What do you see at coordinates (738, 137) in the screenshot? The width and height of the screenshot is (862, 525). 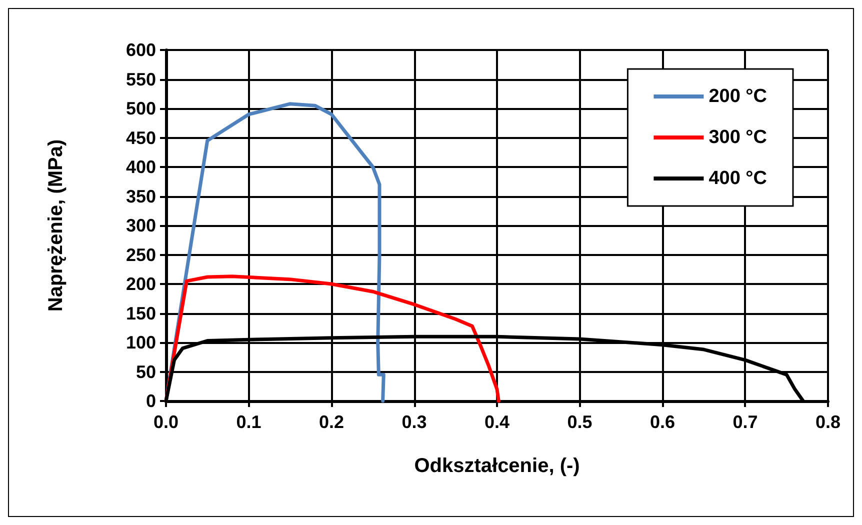 I see `legend-label: 300 °C` at bounding box center [738, 137].